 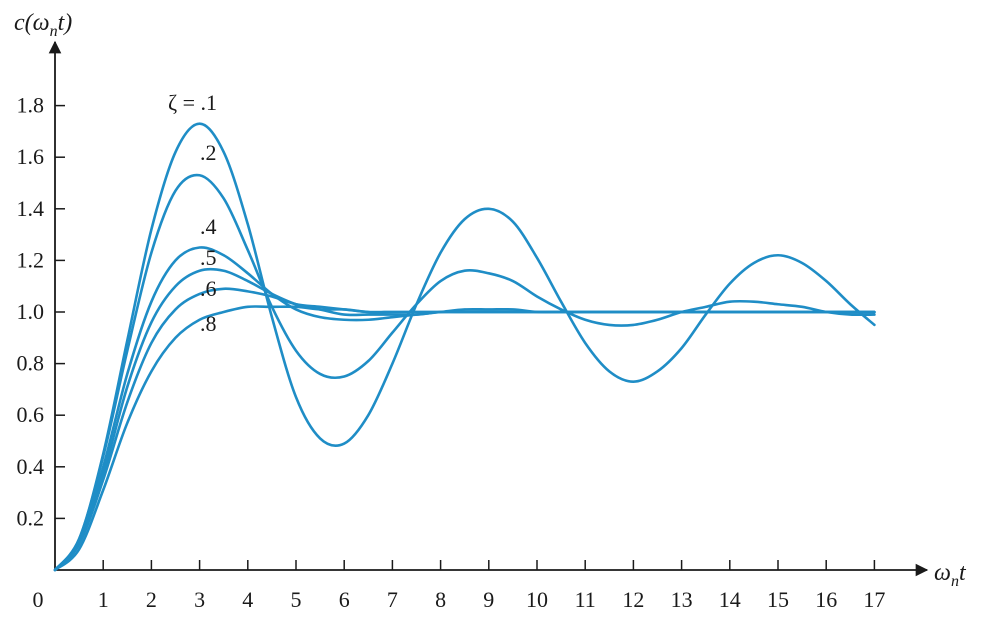 I want to click on x-tick-label: 7, so click(x=392, y=599).